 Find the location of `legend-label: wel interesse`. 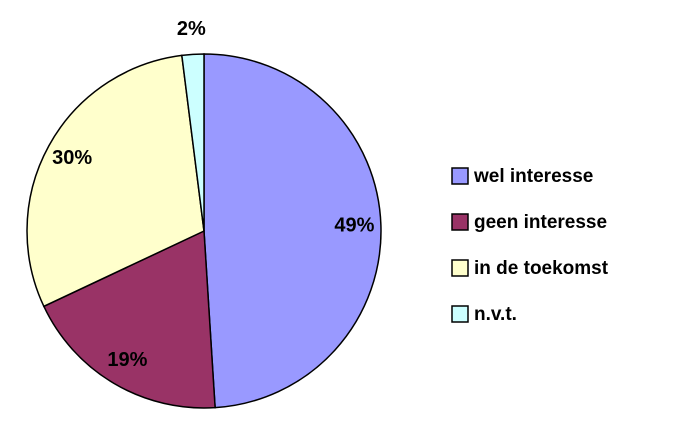

legend-label: wel interesse is located at coordinates (533, 176).